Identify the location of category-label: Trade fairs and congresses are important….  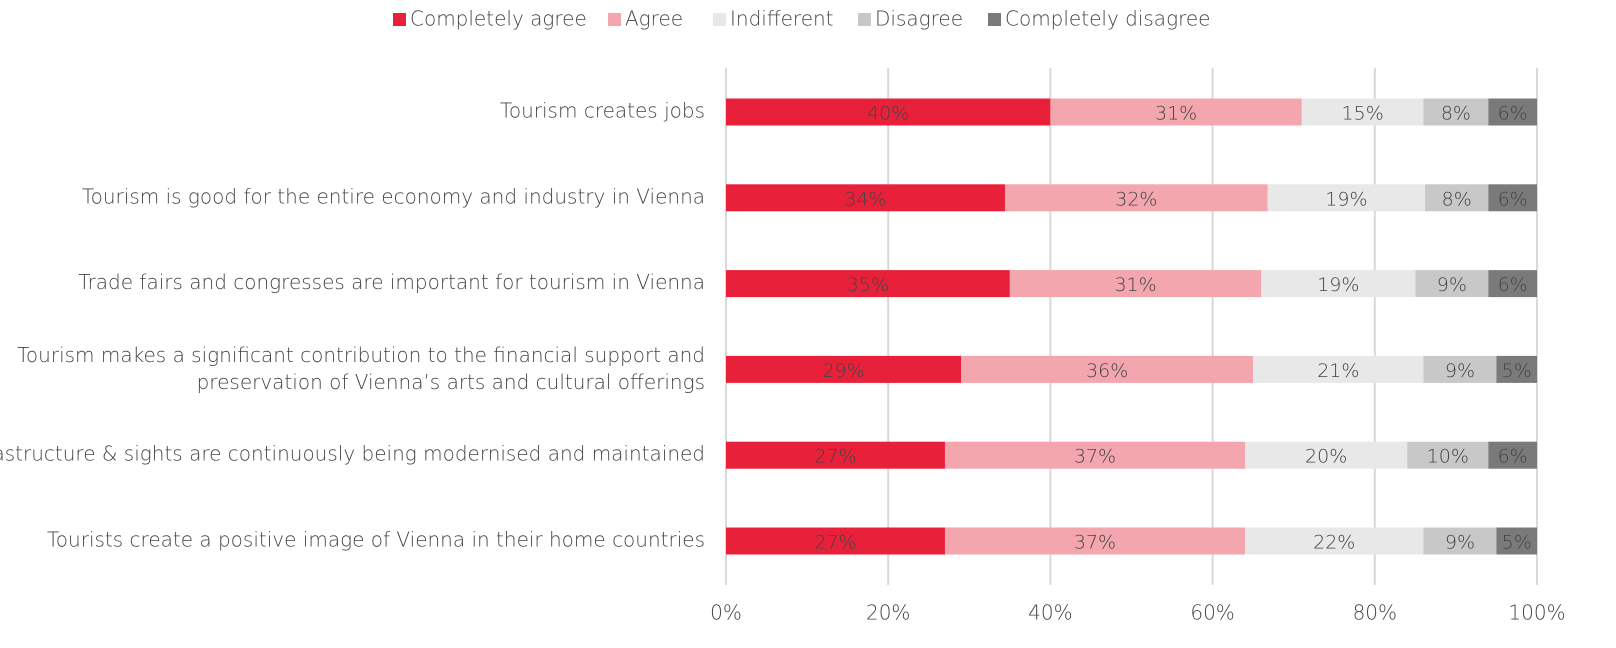
(391, 282).